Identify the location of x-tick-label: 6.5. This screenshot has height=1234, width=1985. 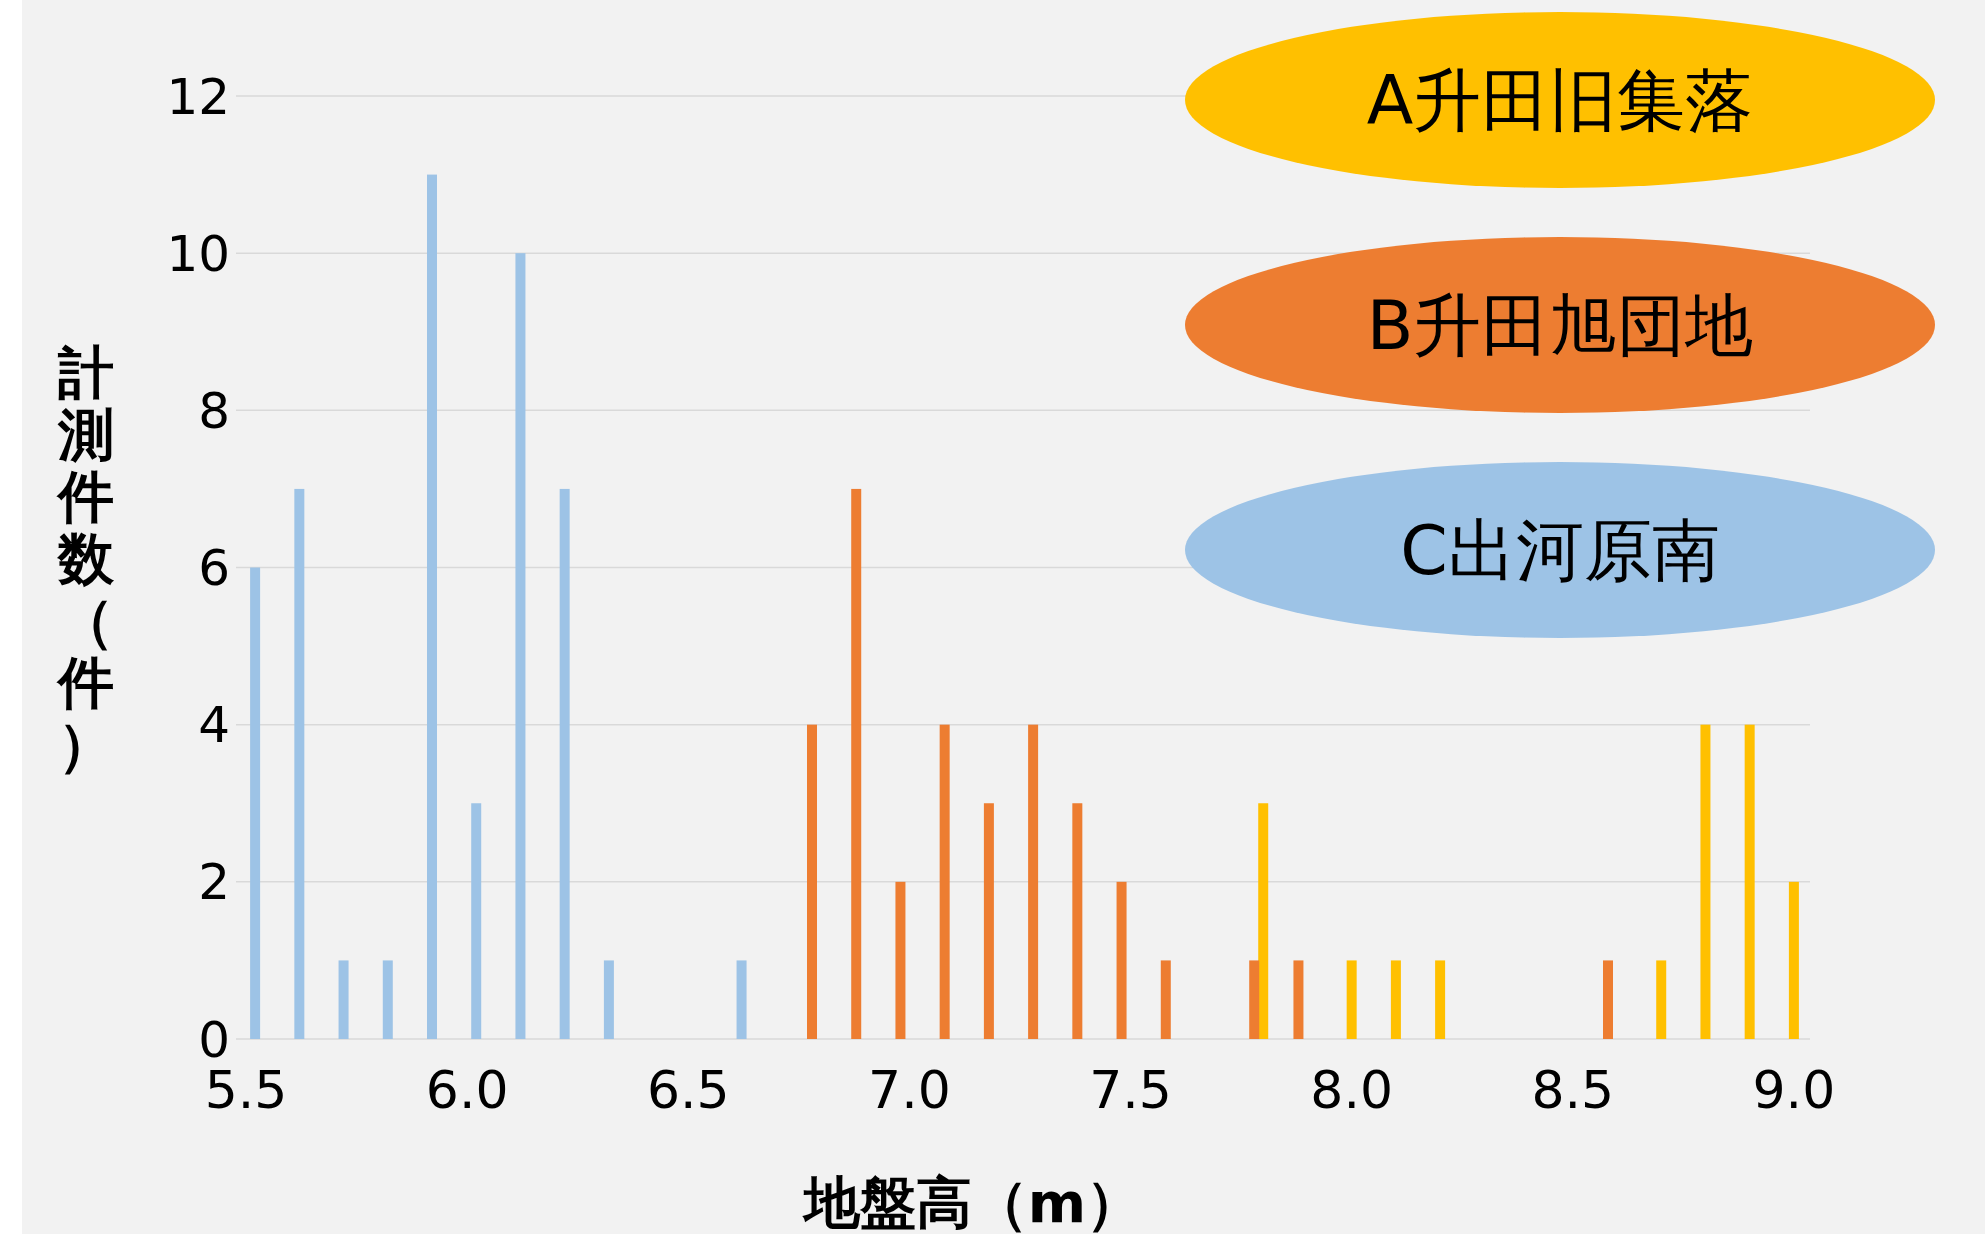
(688, 1090).